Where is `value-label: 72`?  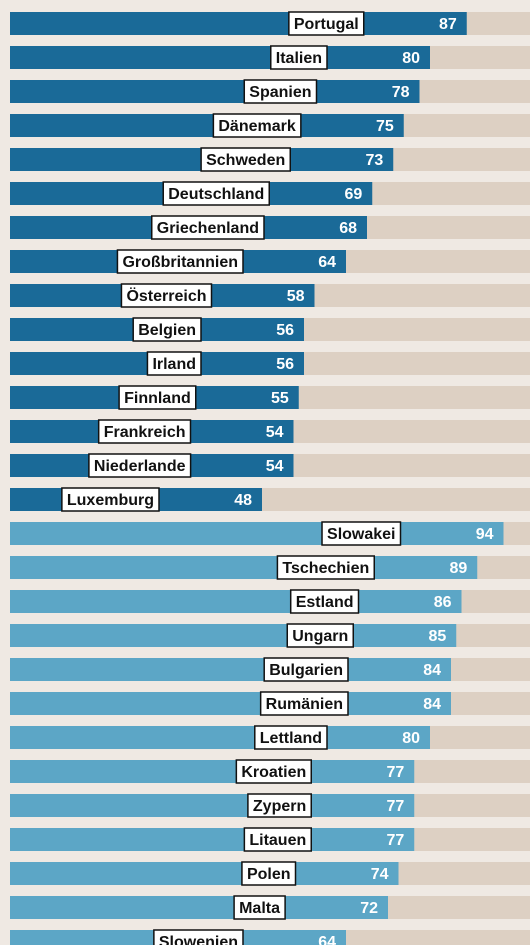 value-label: 72 is located at coordinates (369, 908).